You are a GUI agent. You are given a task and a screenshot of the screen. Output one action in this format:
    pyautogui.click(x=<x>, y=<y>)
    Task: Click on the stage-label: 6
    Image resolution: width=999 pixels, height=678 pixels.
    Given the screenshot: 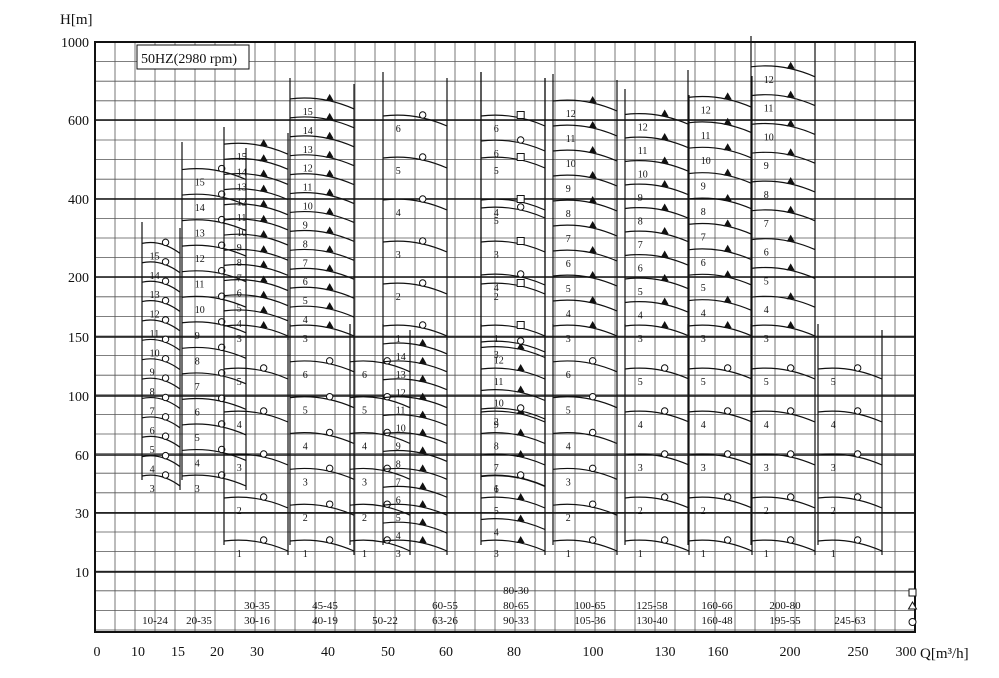 What is the action you would take?
    pyautogui.click(x=496, y=490)
    